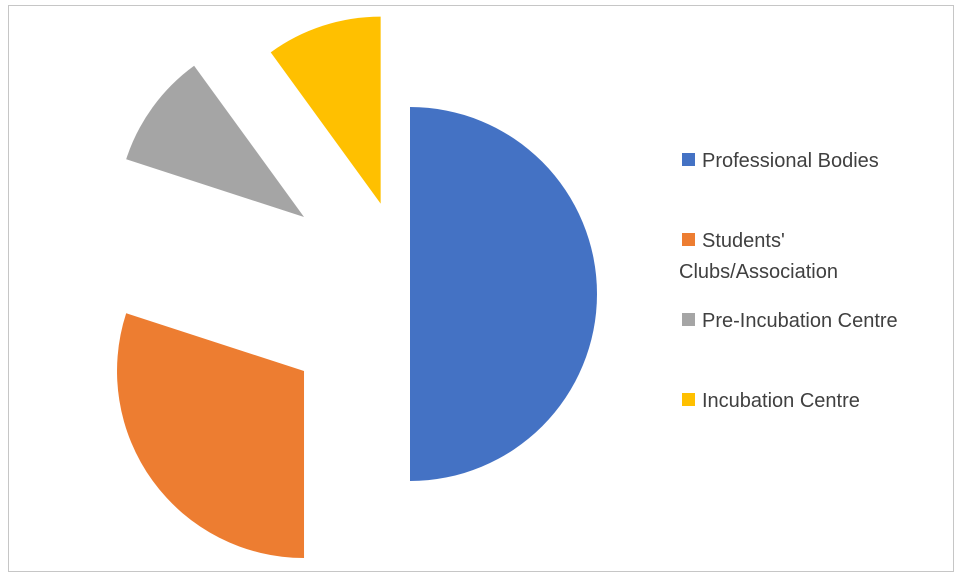  Describe the element at coordinates (758, 272) in the screenshot. I see `legend-label: Clubs/Association` at that location.